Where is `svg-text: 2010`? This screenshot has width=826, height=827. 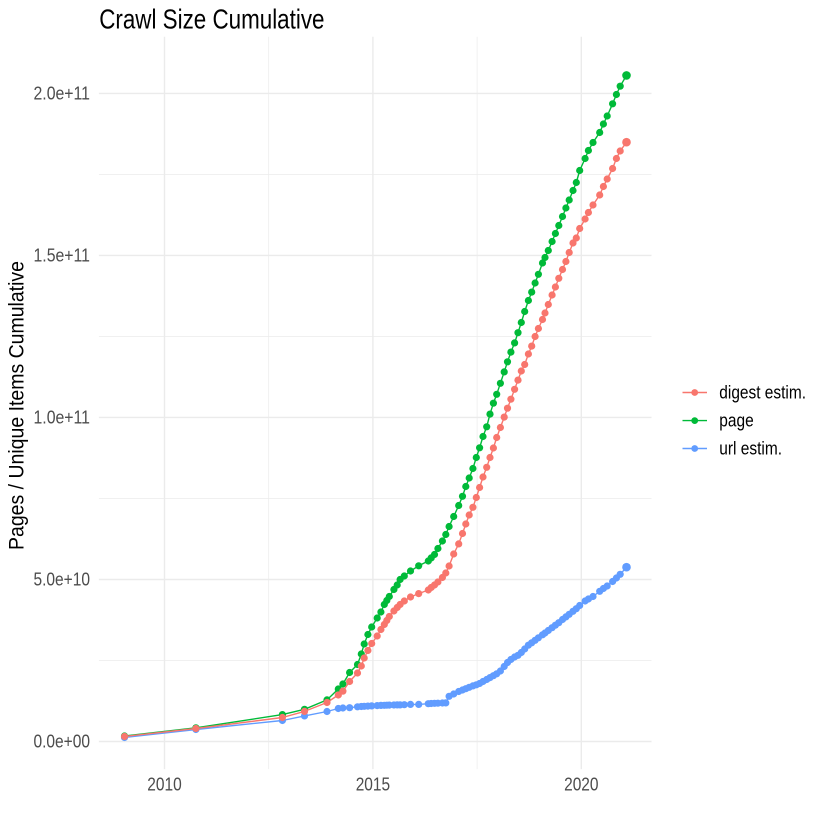
svg-text: 2010 is located at coordinates (164, 784).